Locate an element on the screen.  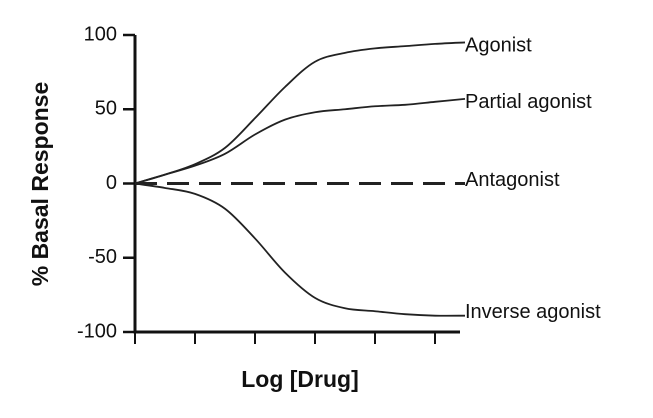
y-tick-label: -100 is located at coordinates (97, 331).